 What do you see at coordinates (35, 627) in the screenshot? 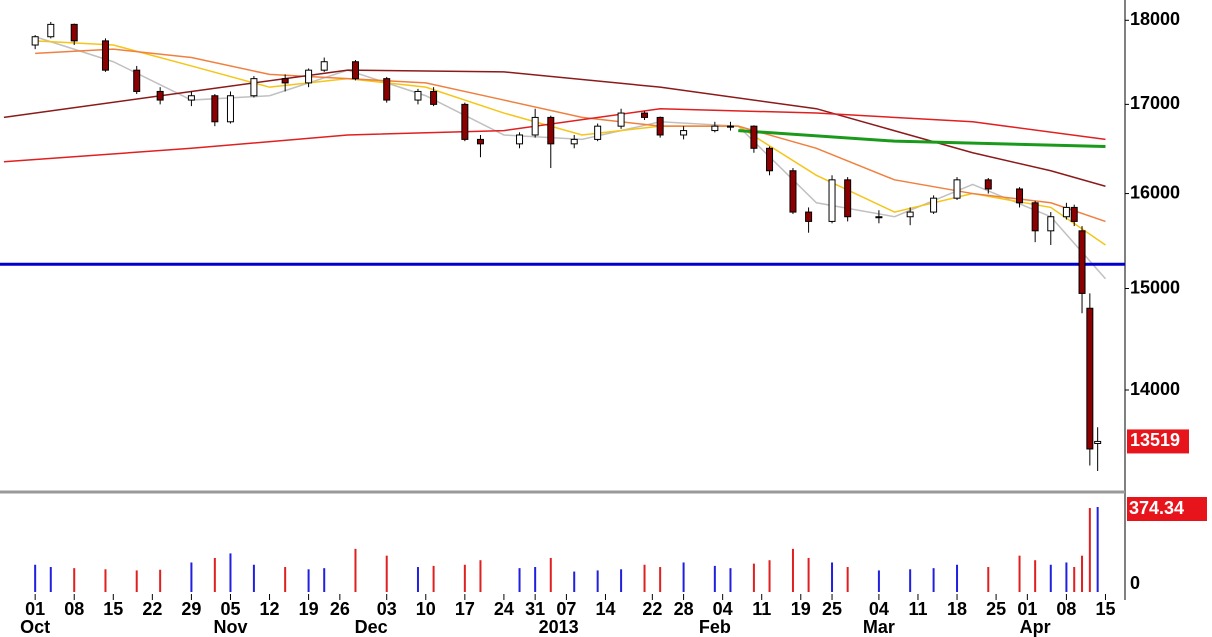
I see `x-group-label: Oct` at bounding box center [35, 627].